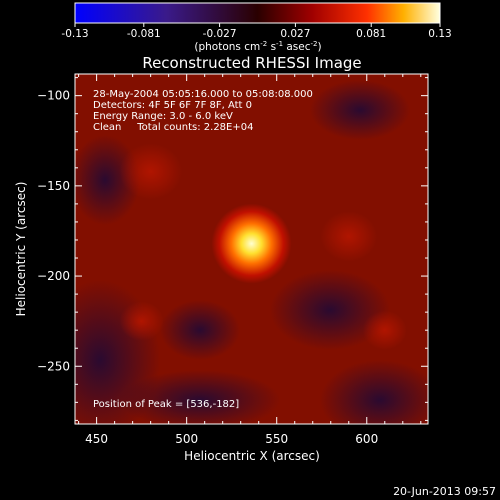  What do you see at coordinates (144, 34) in the screenshot?
I see `colorbar-tick-label: -0.081` at bounding box center [144, 34].